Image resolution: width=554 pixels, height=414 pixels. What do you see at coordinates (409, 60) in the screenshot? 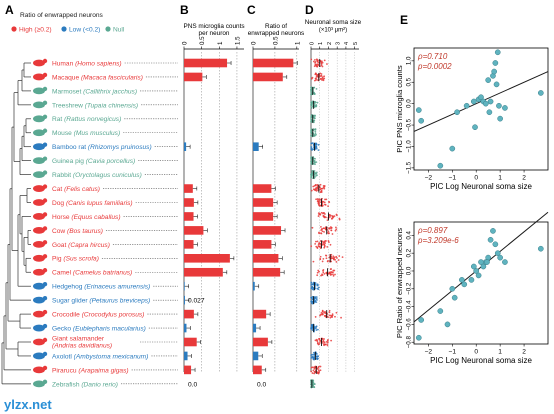
I see `y-tick-label: 1.0` at bounding box center [409, 60].